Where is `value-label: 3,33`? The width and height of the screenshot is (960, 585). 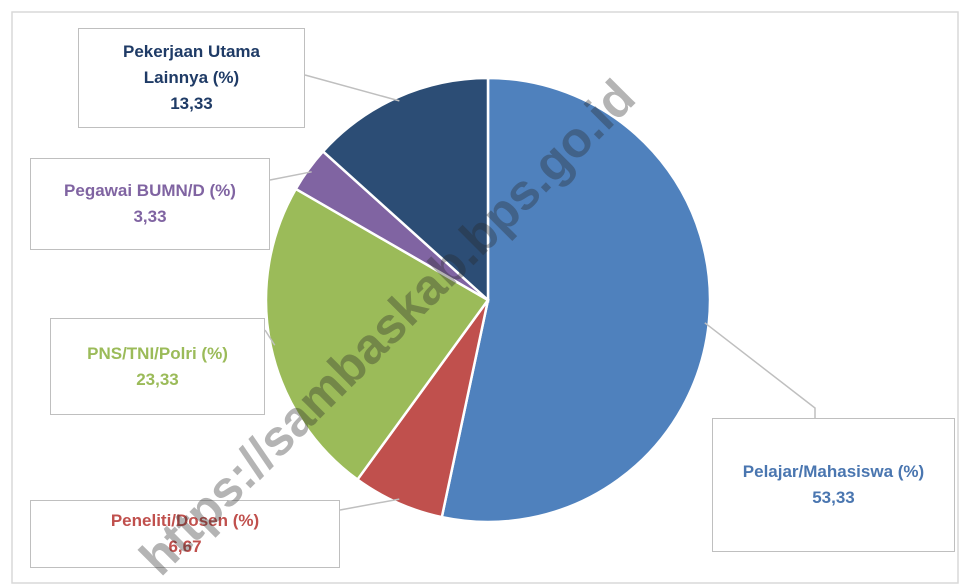 value-label: 3,33 is located at coordinates (150, 216).